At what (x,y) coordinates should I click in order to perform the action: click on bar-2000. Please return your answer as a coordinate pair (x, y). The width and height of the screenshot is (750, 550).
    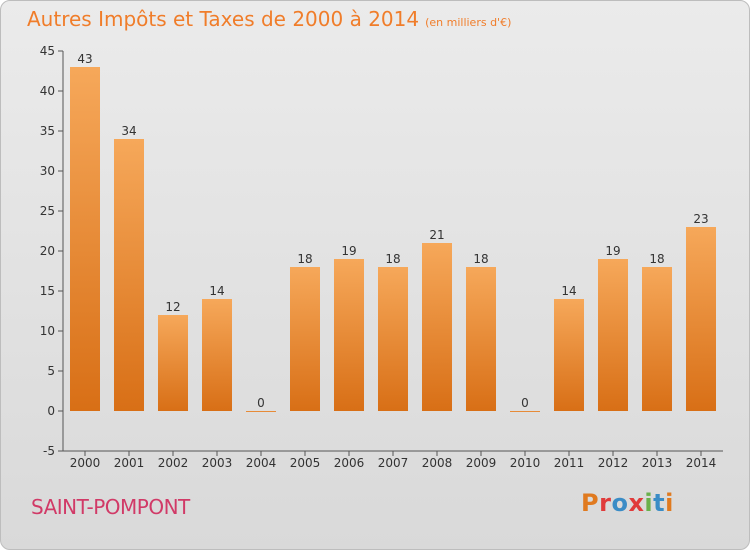
    Looking at the image, I should click on (85, 239).